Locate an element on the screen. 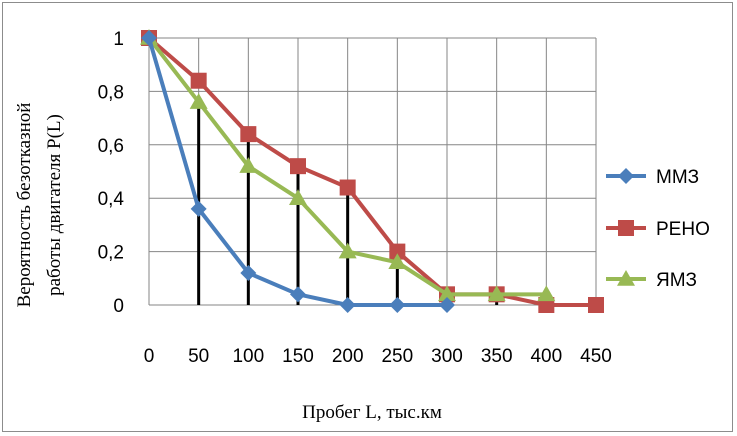 The image size is (737, 436). y-tick-label: 0 is located at coordinates (118, 306).